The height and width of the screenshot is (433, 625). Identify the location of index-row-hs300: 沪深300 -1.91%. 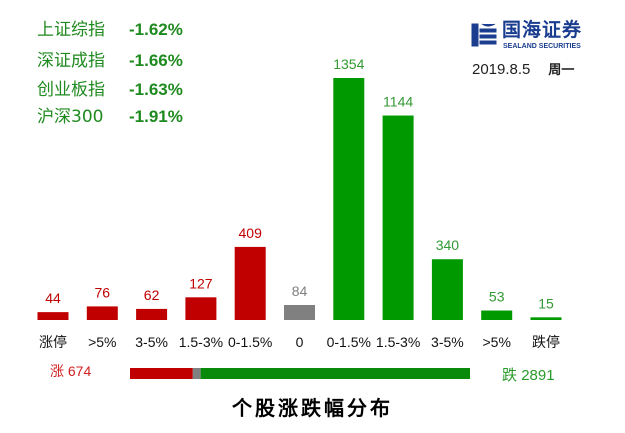
(110, 117).